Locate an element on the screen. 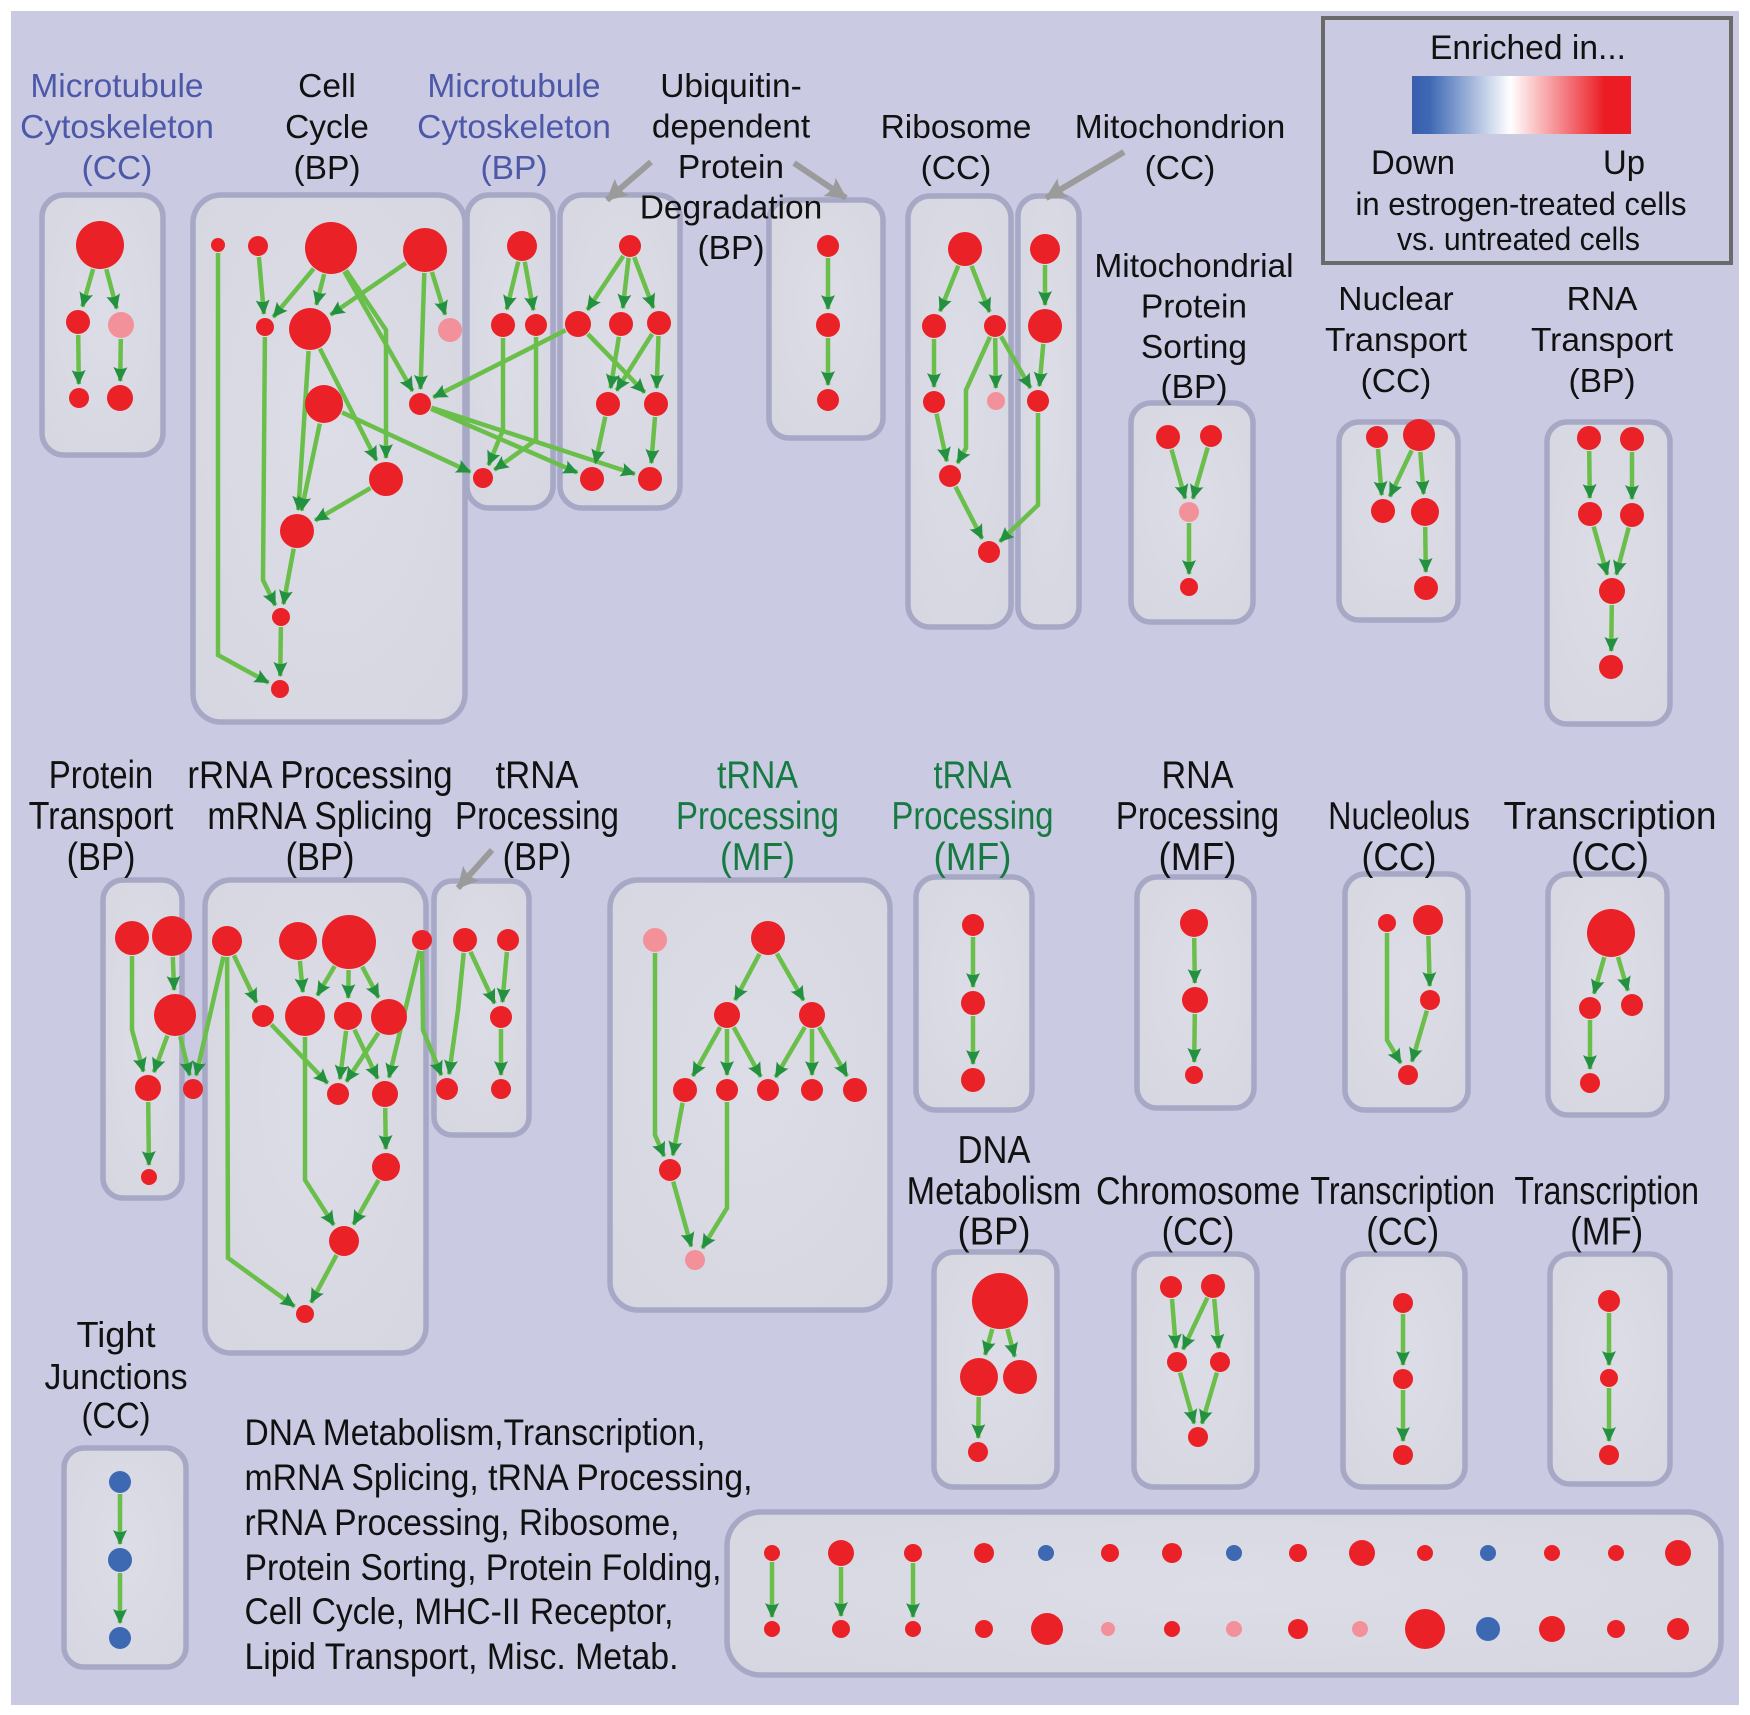 The image size is (1750, 1715). svg-text: Cell is located at coordinates (327, 86).